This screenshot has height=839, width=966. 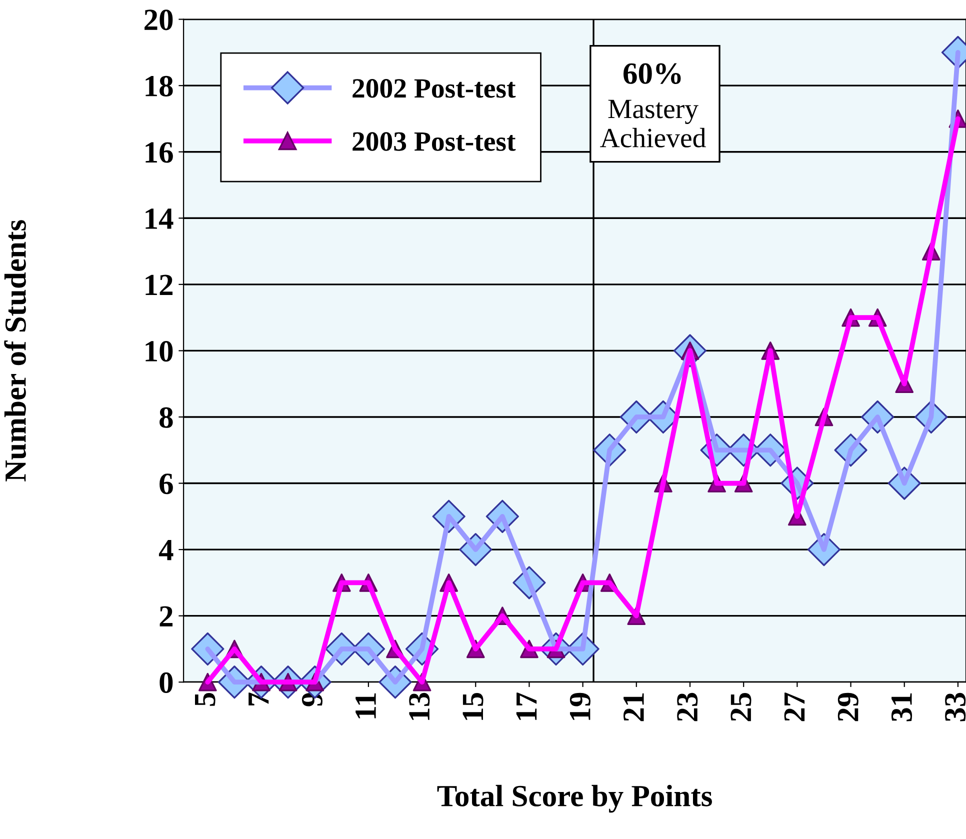 What do you see at coordinates (166, 484) in the screenshot?
I see `y-tick-label: 6` at bounding box center [166, 484].